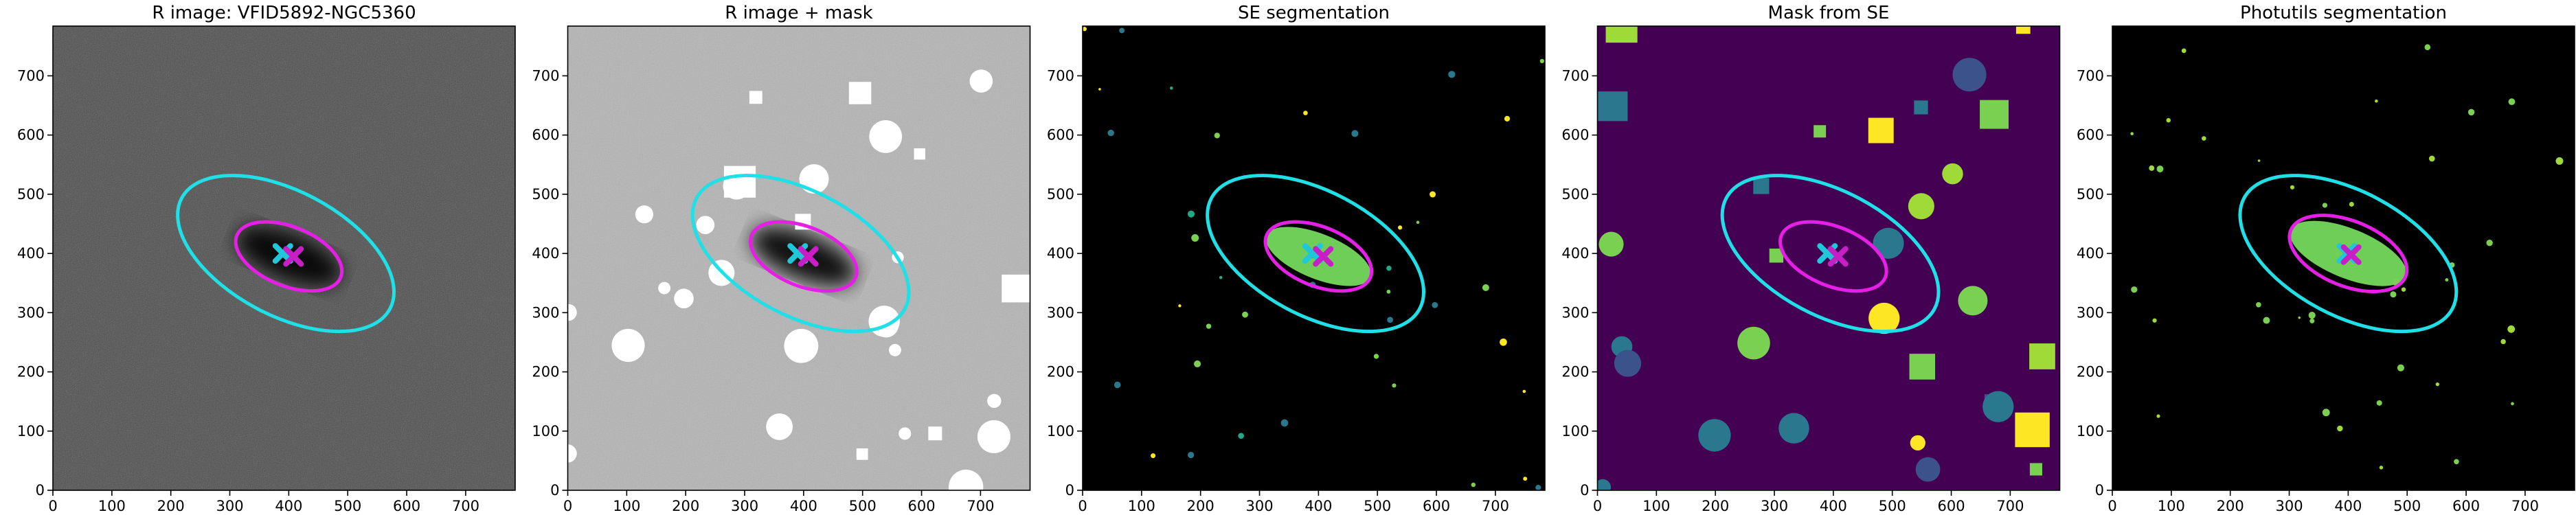 Image resolution: width=2576 pixels, height=515 pixels. I want to click on y-tick-label: 300, so click(2090, 312).